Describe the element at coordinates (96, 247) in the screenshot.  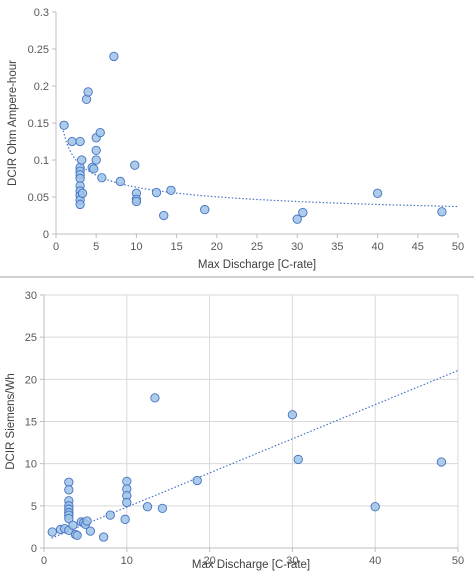
I see `x-tick-label: 5` at that location.